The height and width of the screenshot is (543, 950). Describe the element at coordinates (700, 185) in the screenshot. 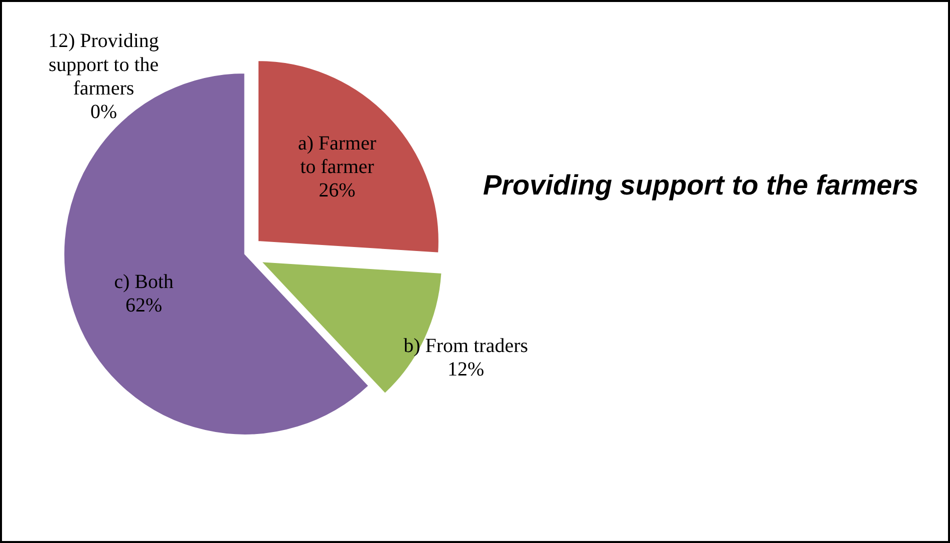

I see `text: Providing support to the farmers` at that location.